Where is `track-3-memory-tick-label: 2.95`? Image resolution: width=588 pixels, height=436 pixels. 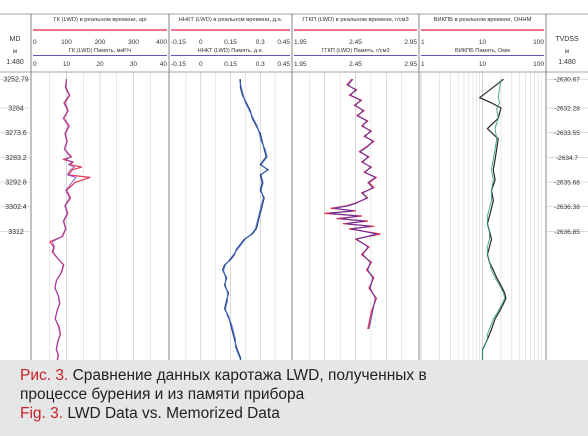
track-3-memory-tick-label: 2.95 is located at coordinates (410, 64).